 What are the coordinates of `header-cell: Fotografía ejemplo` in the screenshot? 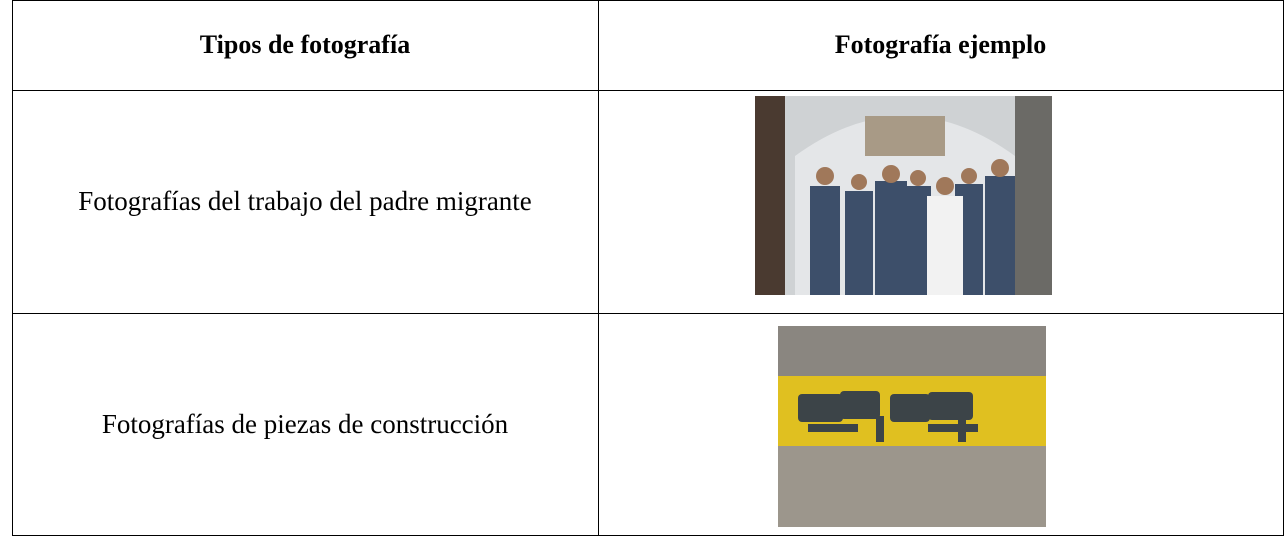 It's located at (940, 44).